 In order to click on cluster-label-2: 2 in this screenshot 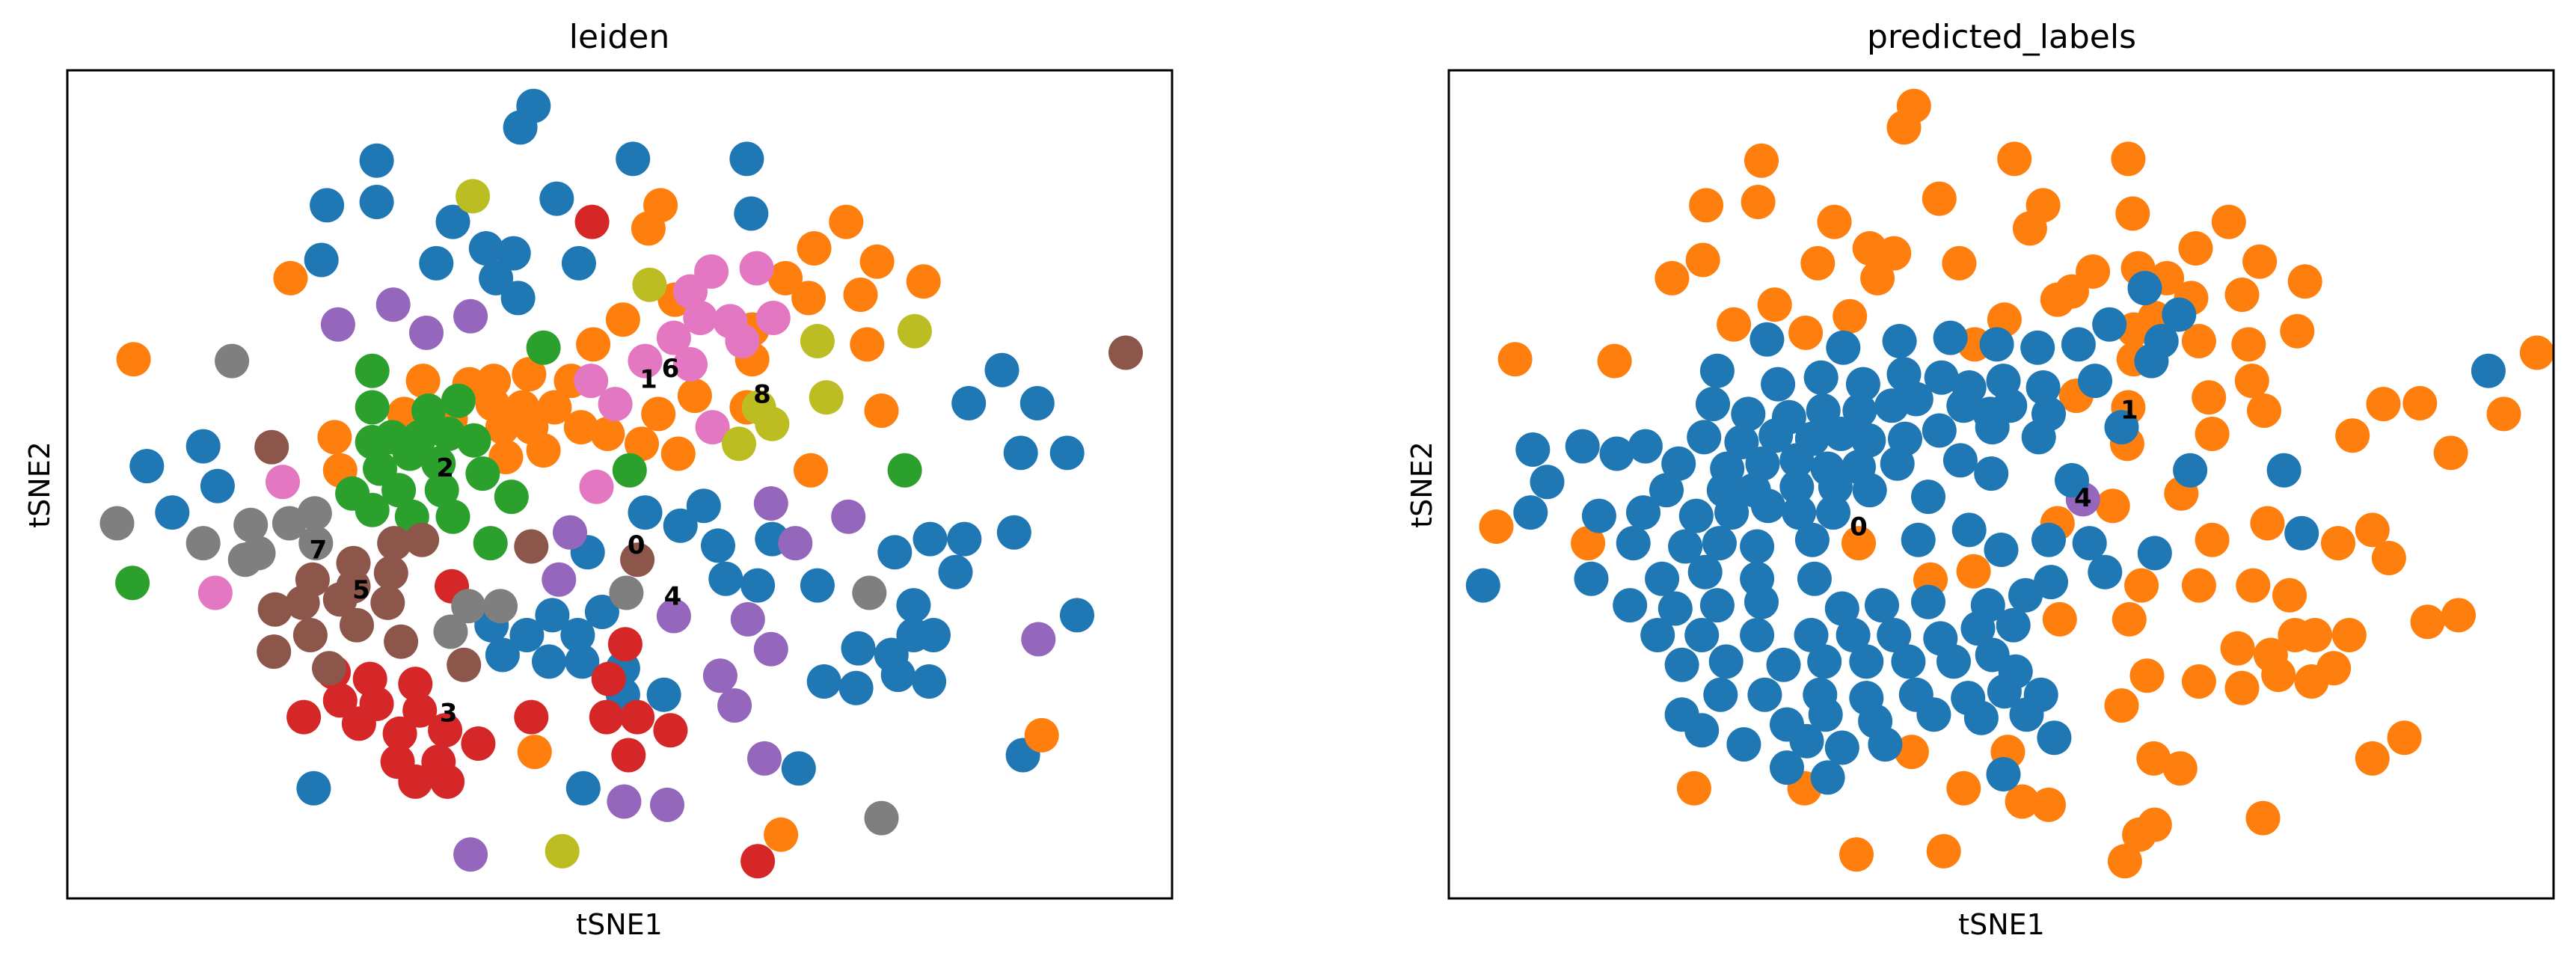, I will do `click(445, 468)`.